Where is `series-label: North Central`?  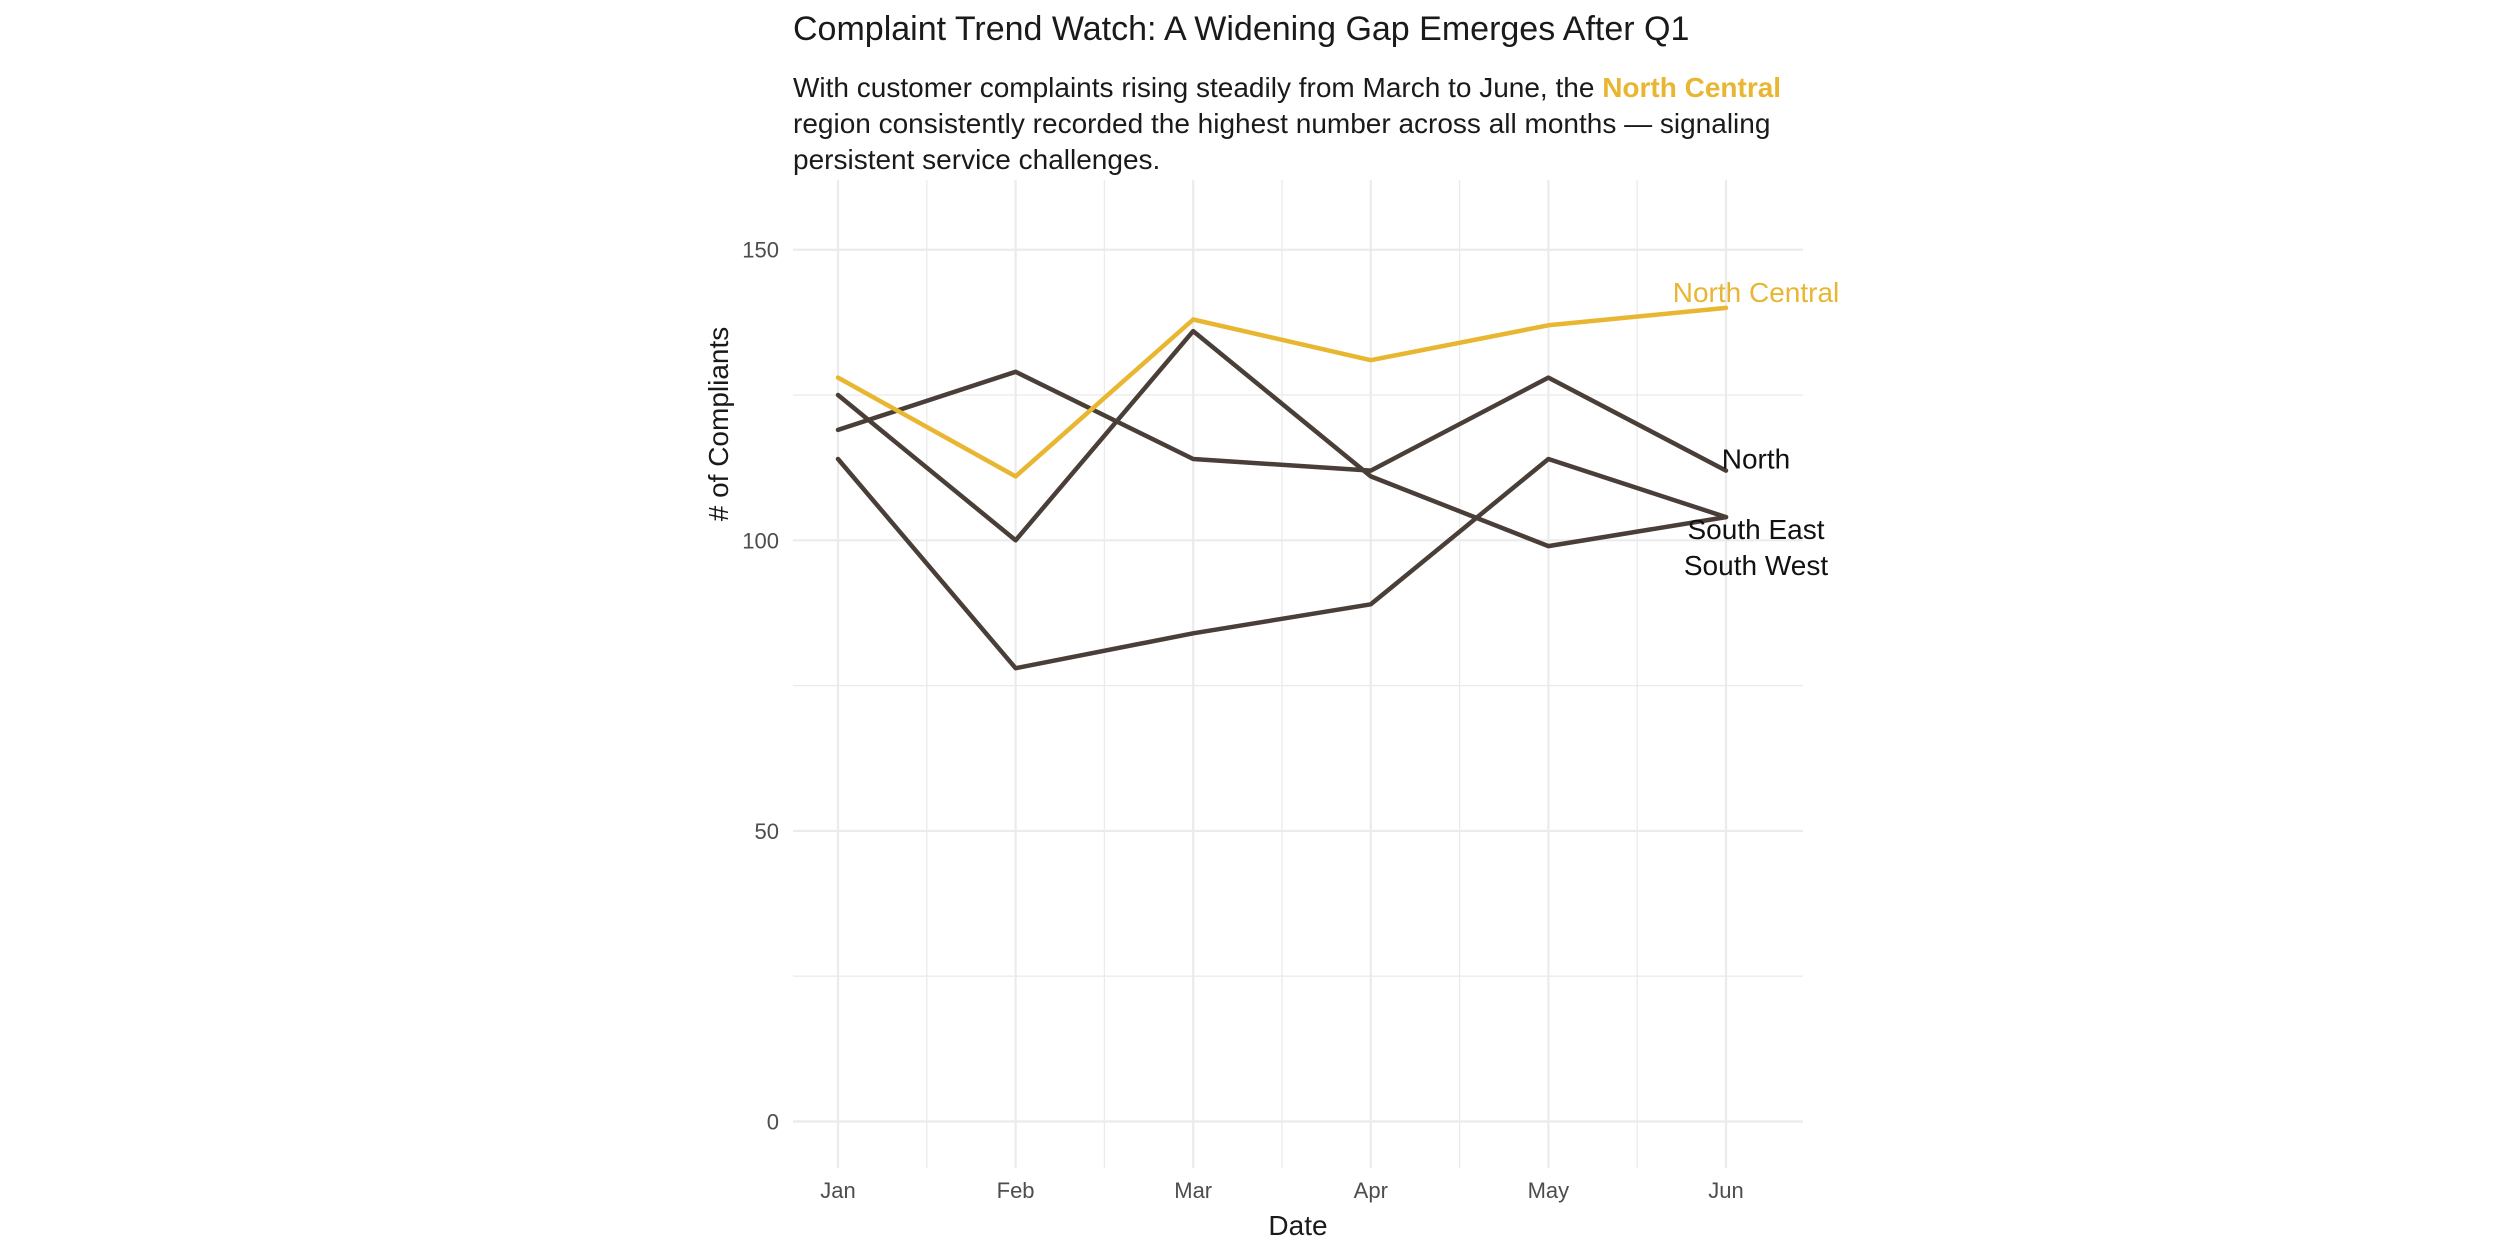
series-label: North Central is located at coordinates (1756, 292).